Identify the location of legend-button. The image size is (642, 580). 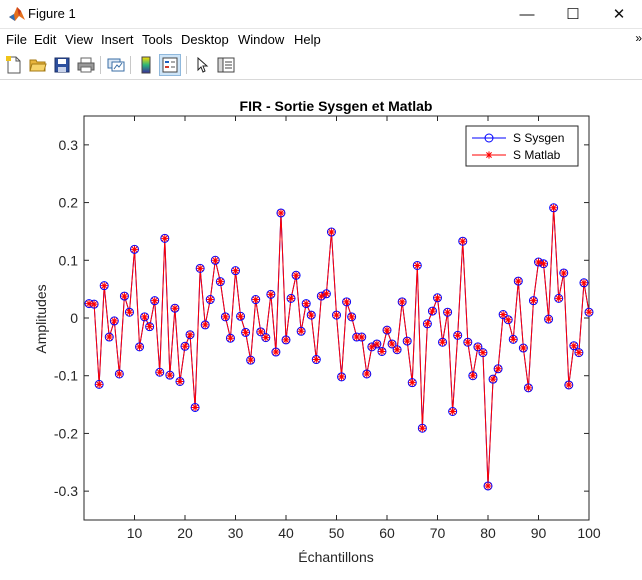
(170, 65).